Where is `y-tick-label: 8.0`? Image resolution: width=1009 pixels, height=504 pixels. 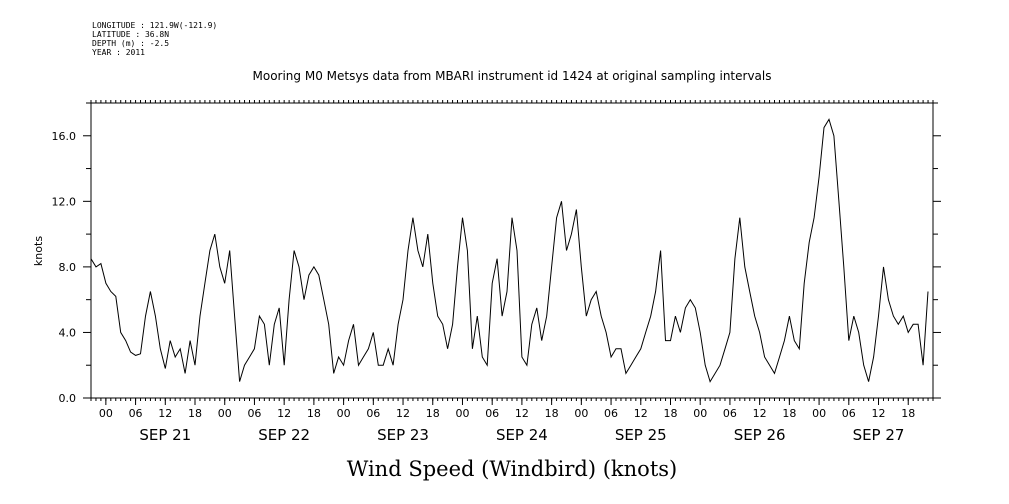 y-tick-label: 8.0 is located at coordinates (68, 267).